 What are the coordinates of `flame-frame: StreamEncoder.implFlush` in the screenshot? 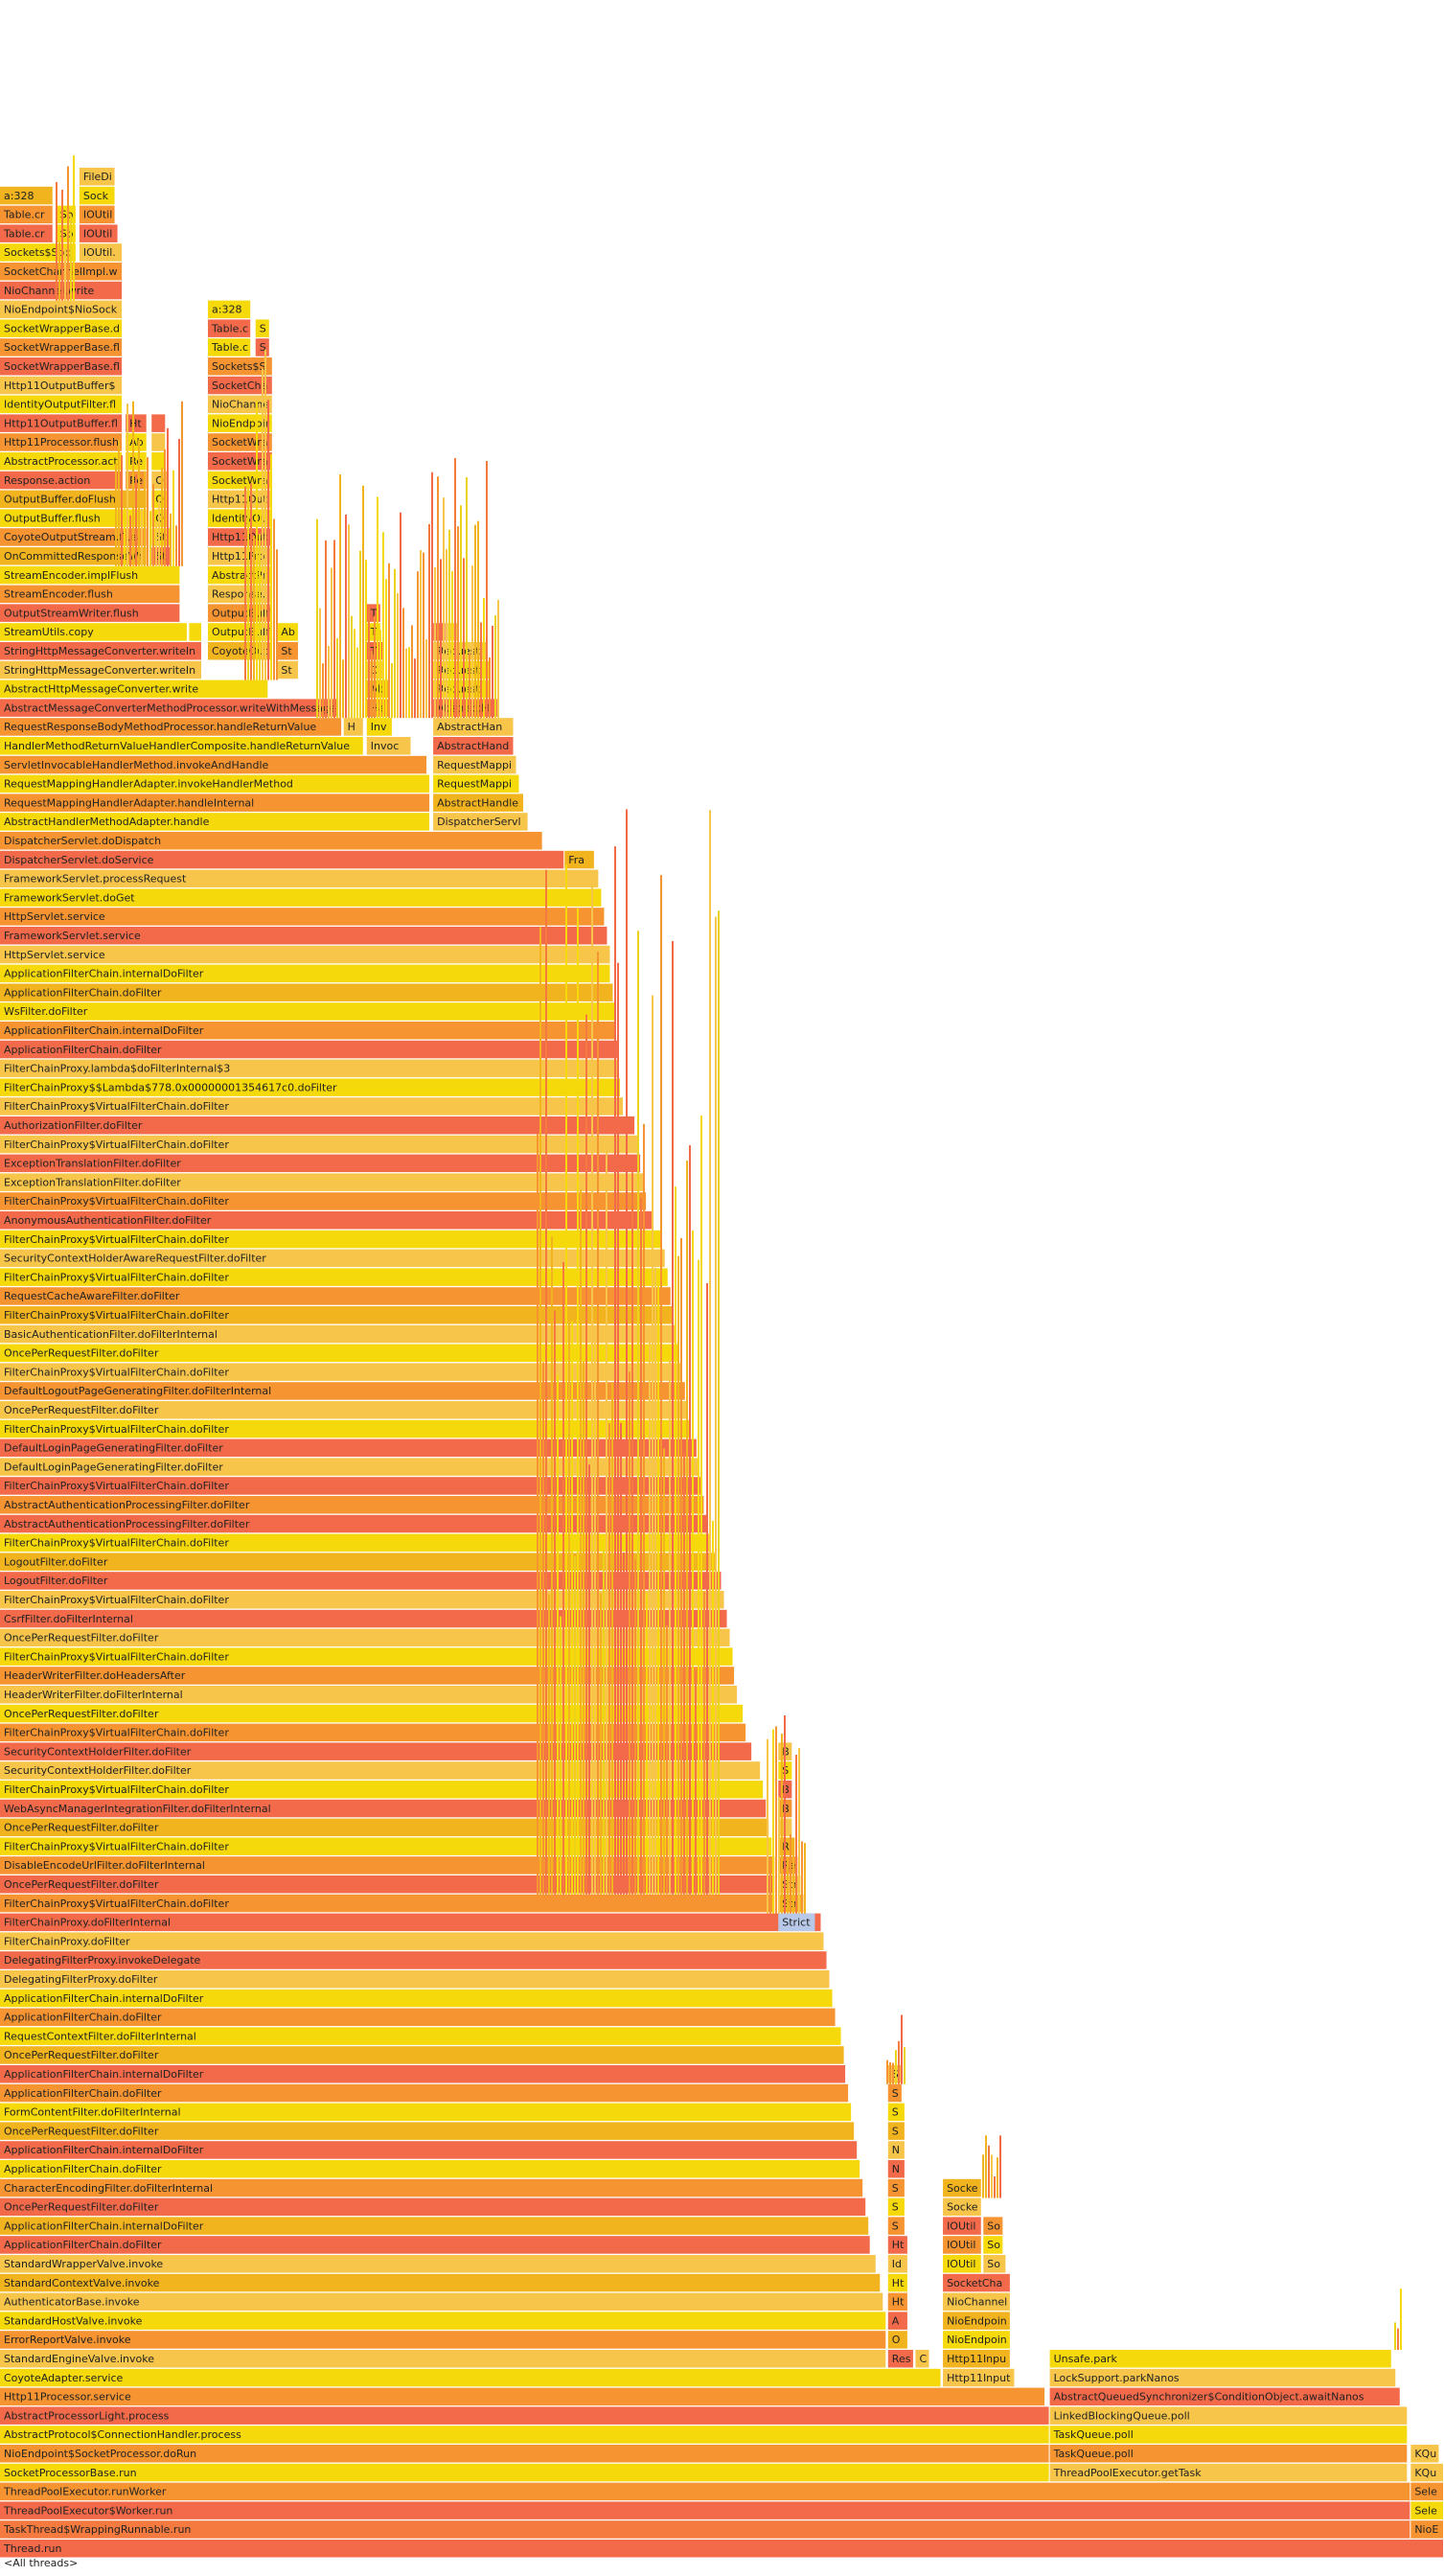 It's located at (90, 575).